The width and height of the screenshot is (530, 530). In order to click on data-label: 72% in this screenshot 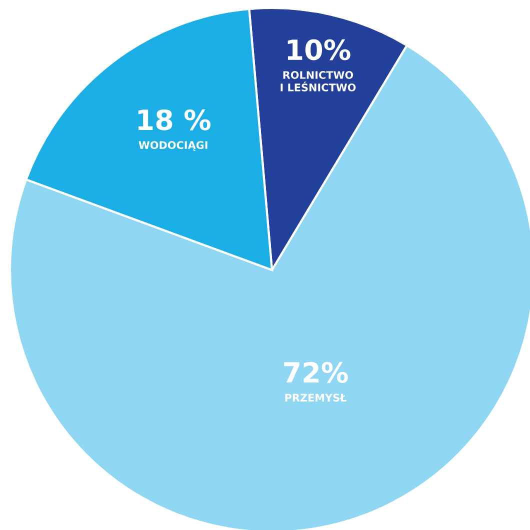, I will do `click(316, 372)`.